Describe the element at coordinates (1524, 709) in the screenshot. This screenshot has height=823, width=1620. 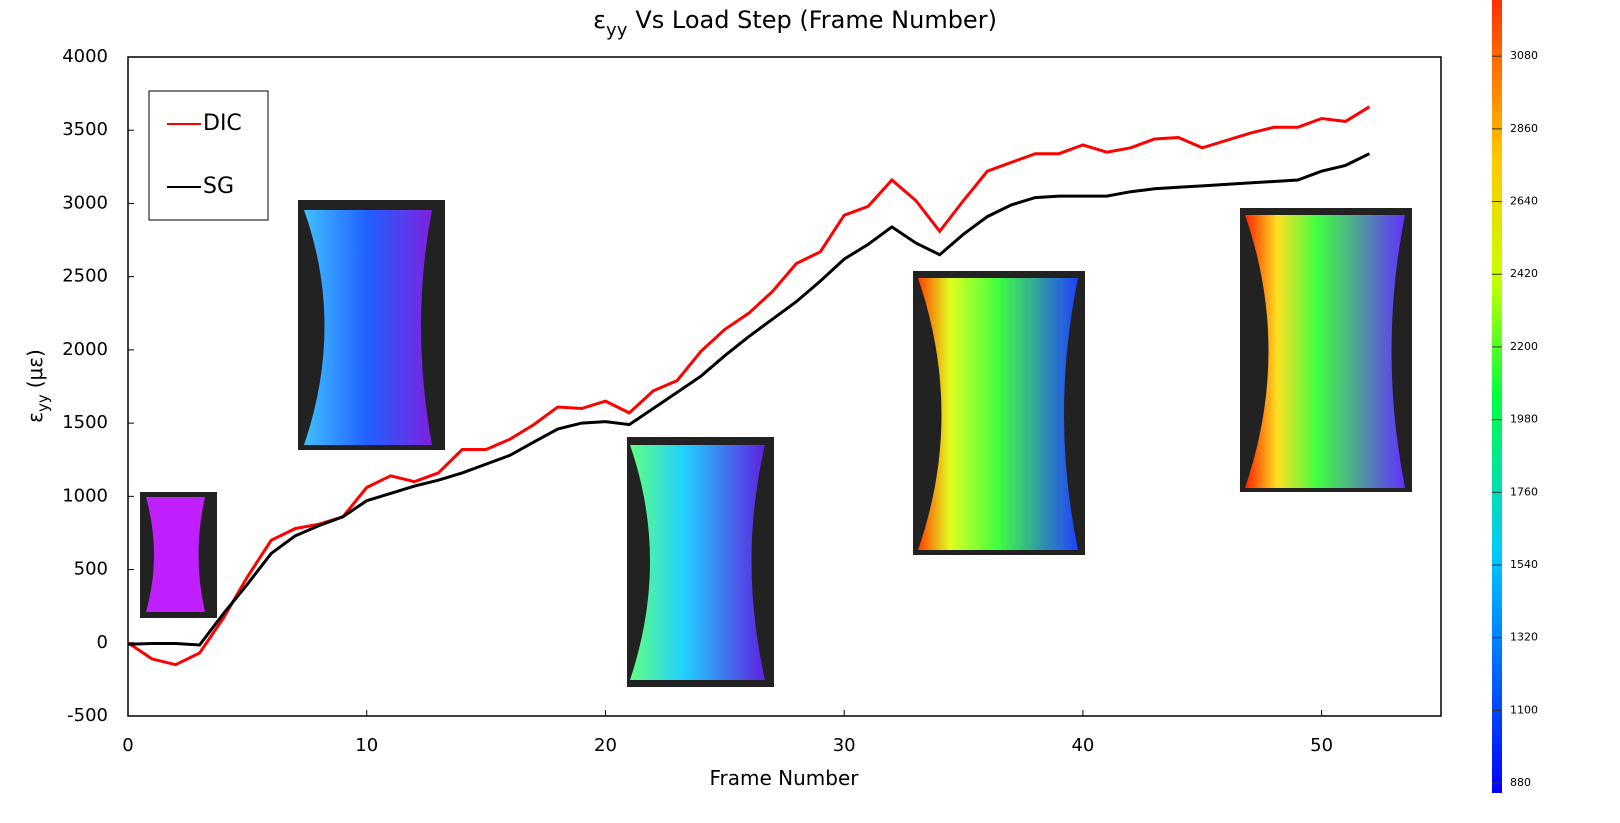
I see `colorbar-tick-label: 1100` at that location.